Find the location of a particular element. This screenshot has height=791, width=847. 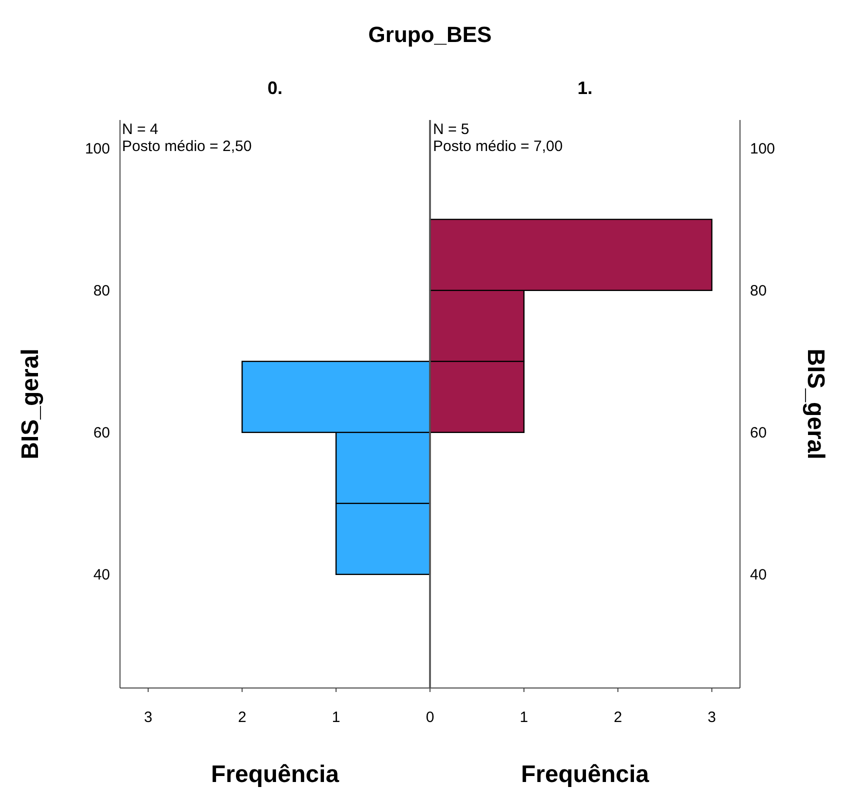

annotation: N = 4 is located at coordinates (140, 129).